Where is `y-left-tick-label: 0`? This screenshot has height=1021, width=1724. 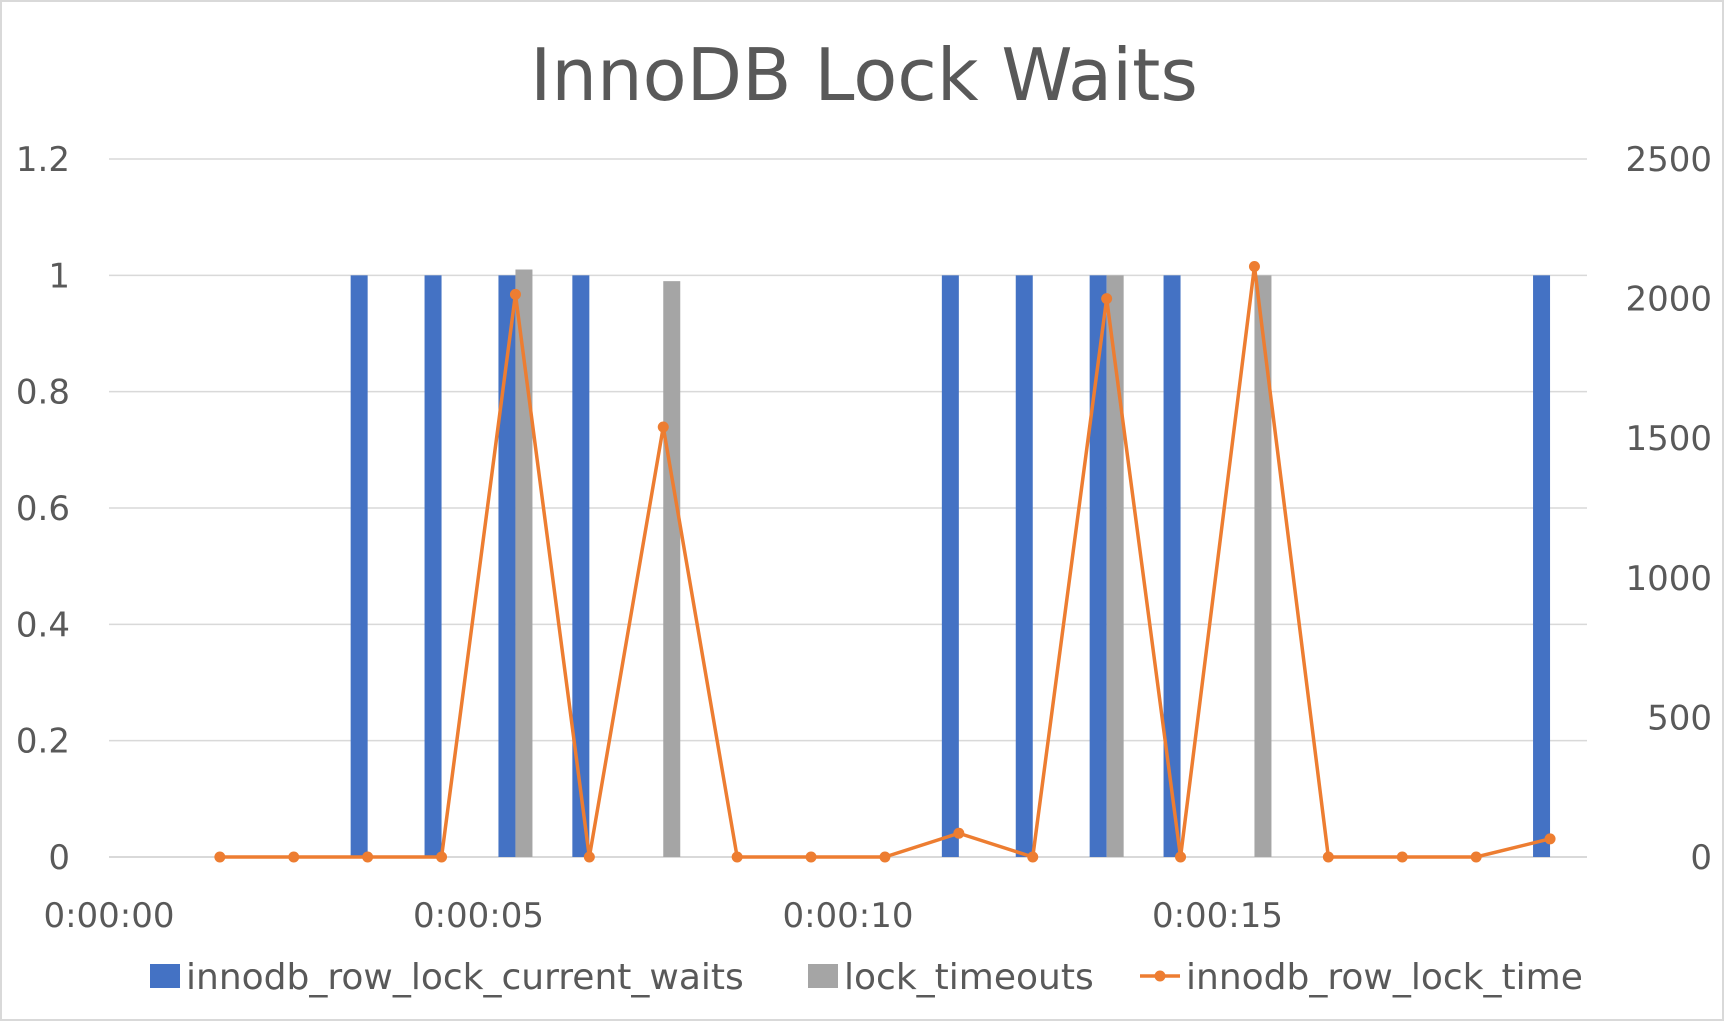 y-left-tick-label: 0 is located at coordinates (59, 858).